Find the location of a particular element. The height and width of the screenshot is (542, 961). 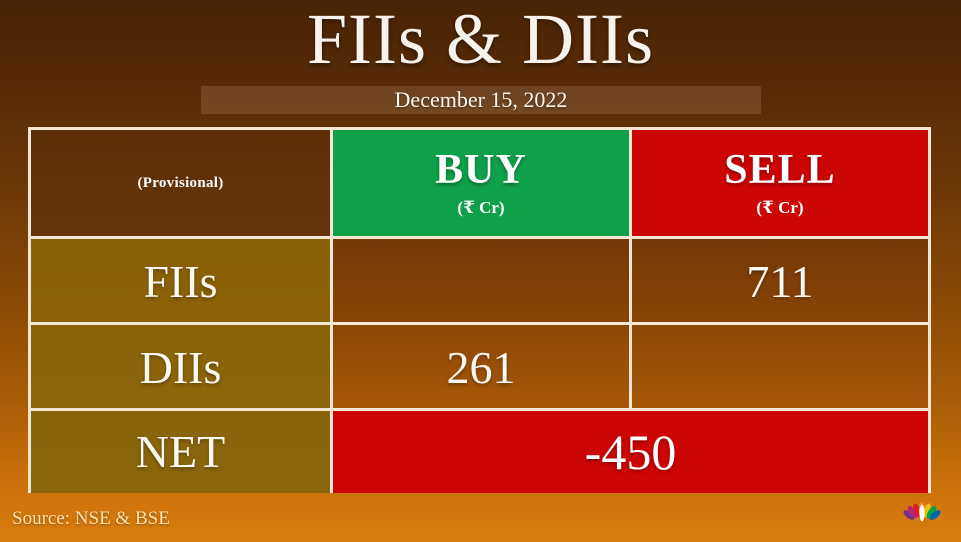

net-value: -450 is located at coordinates (630, 452).